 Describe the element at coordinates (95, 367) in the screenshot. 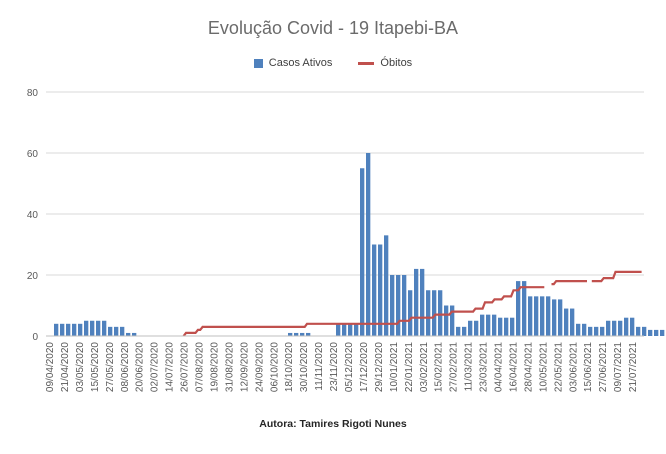

I see `x-tick-label-3: 15/05/2020` at that location.